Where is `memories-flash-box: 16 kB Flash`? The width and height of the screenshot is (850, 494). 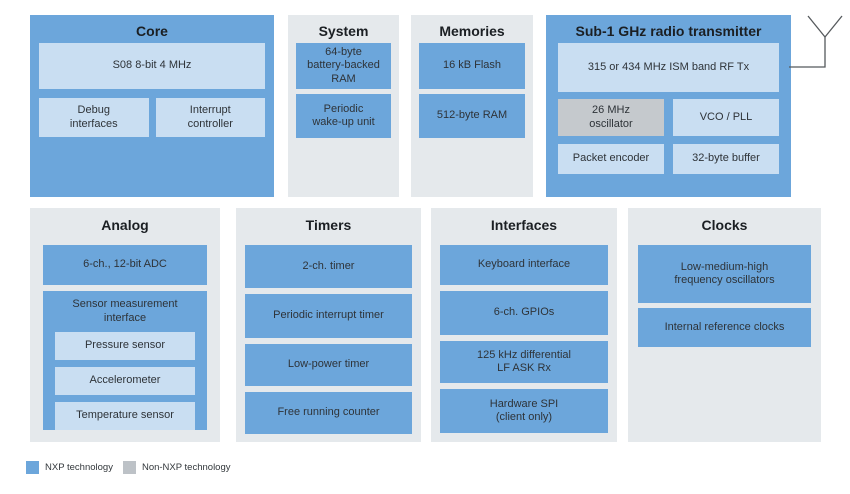 memories-flash-box: 16 kB Flash is located at coordinates (472, 66).